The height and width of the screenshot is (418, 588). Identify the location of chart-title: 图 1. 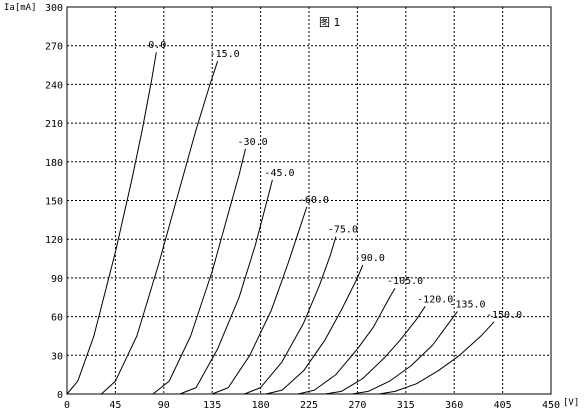
(330, 22).